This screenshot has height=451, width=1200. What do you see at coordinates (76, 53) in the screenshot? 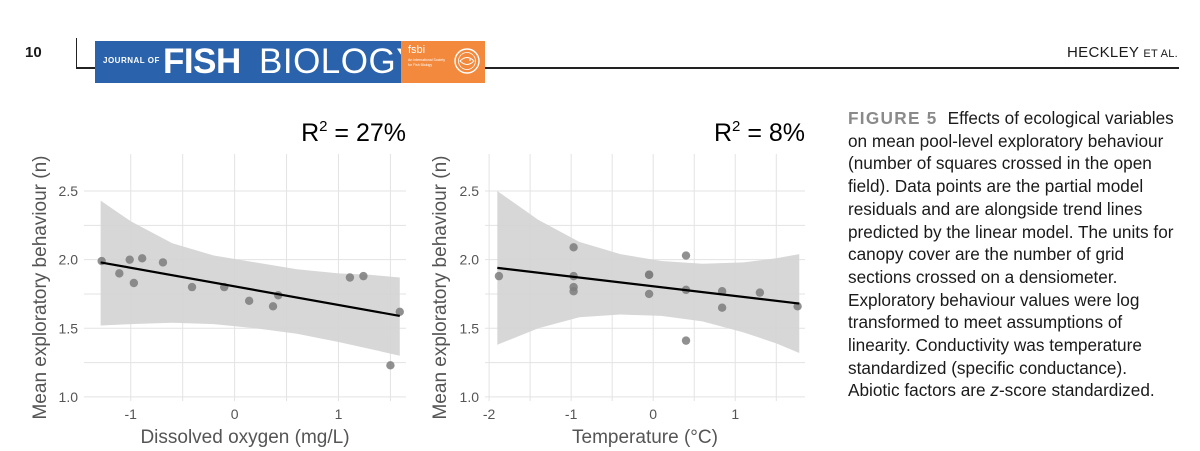
I see `header-divider` at bounding box center [76, 53].